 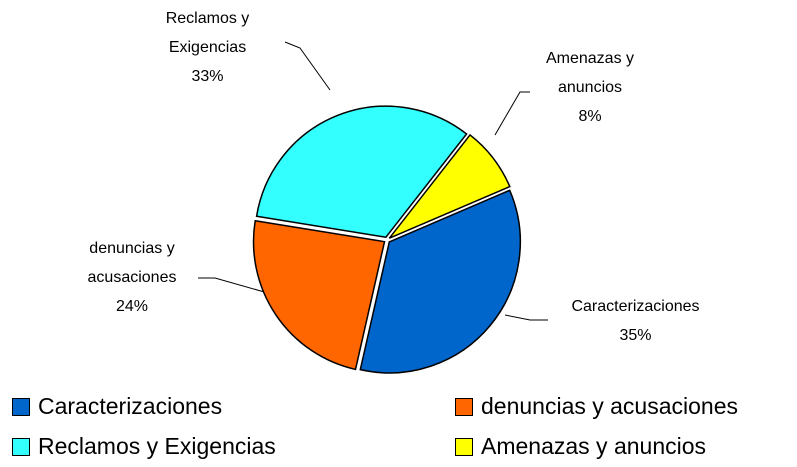 What do you see at coordinates (207, 33) in the screenshot?
I see `data-label-name: Reclamos y Exigencias` at bounding box center [207, 33].